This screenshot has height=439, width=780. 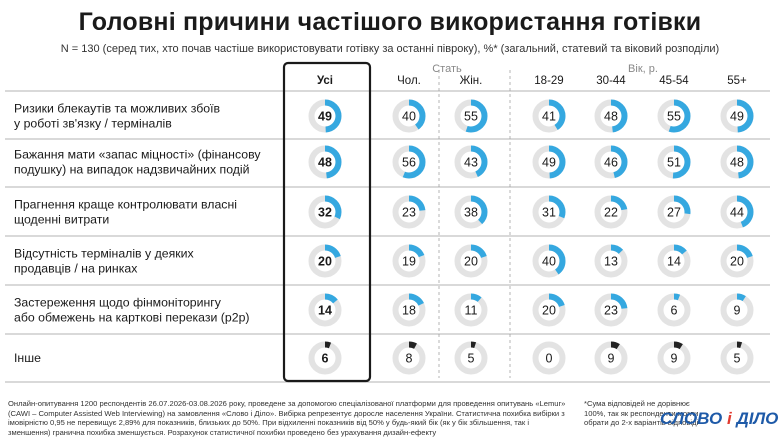 I want to click on donut-arc-r2-c7, so click(x=737, y=162).